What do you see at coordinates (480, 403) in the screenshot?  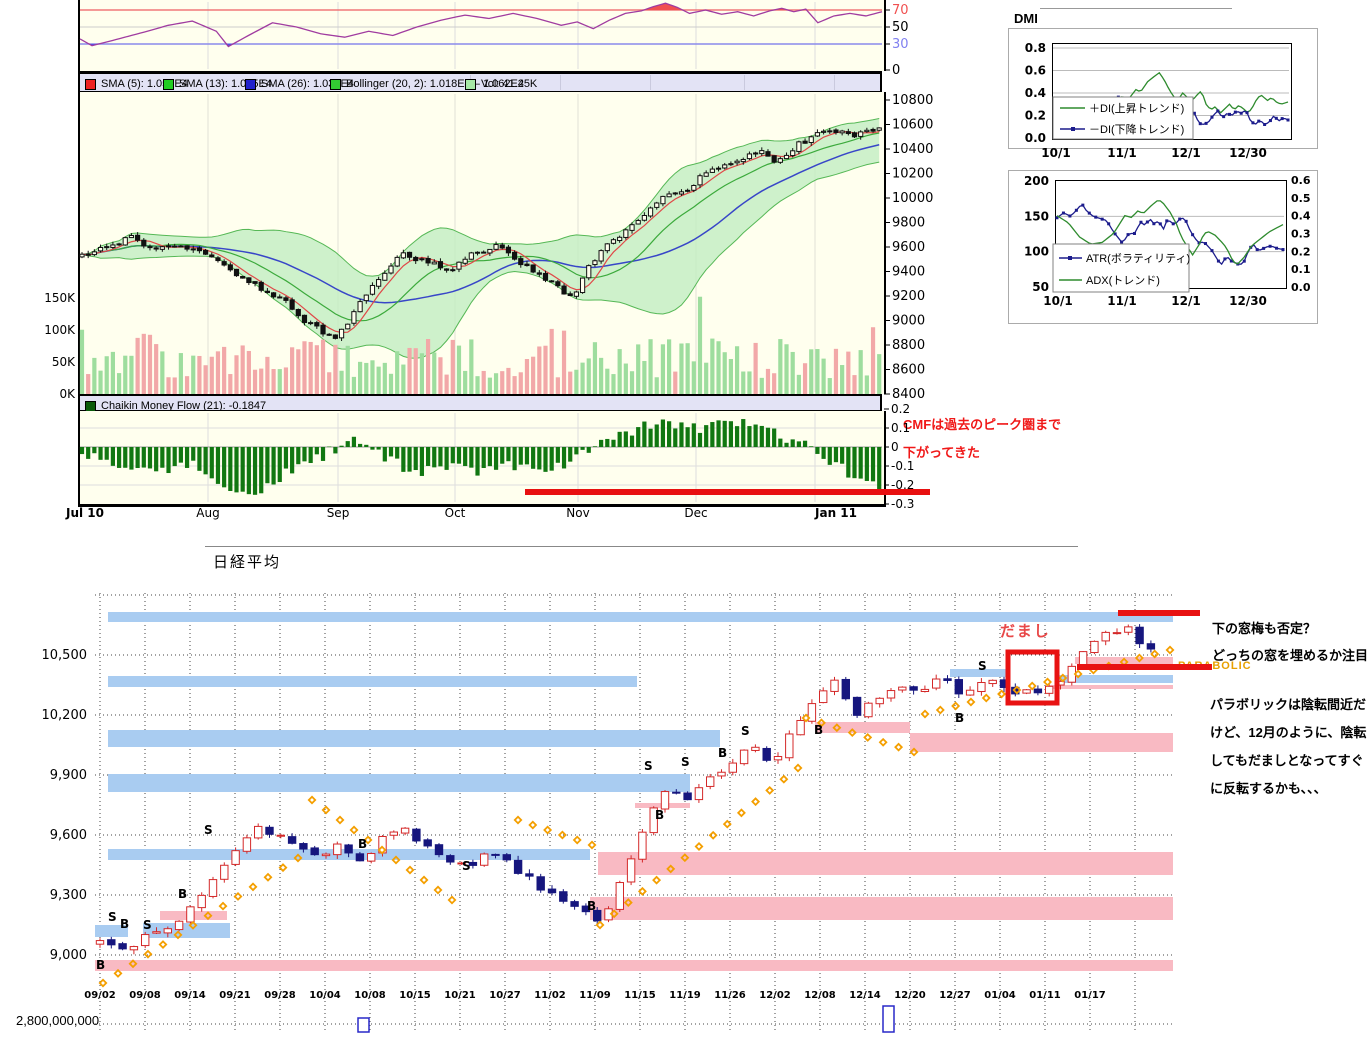 I see `cmf-legend-bar: Chaikin Money Flow (21): -0.1847` at bounding box center [480, 403].